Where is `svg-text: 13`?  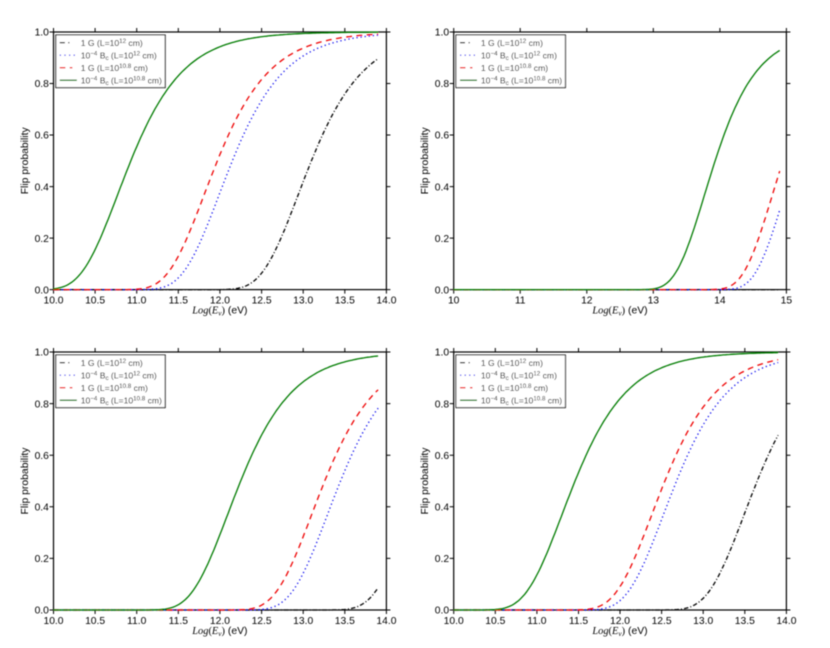
svg-text: 13 is located at coordinates (654, 301).